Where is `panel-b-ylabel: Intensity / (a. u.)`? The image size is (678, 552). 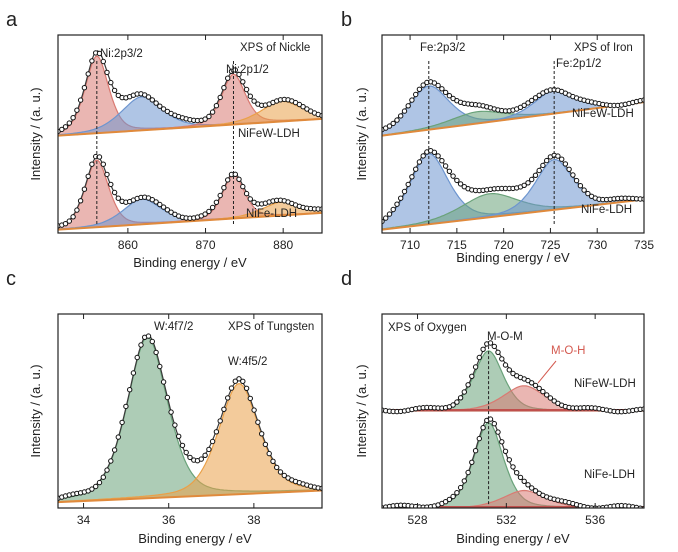
panel-b-ylabel: Intensity / (a. u.) is located at coordinates (361, 133).